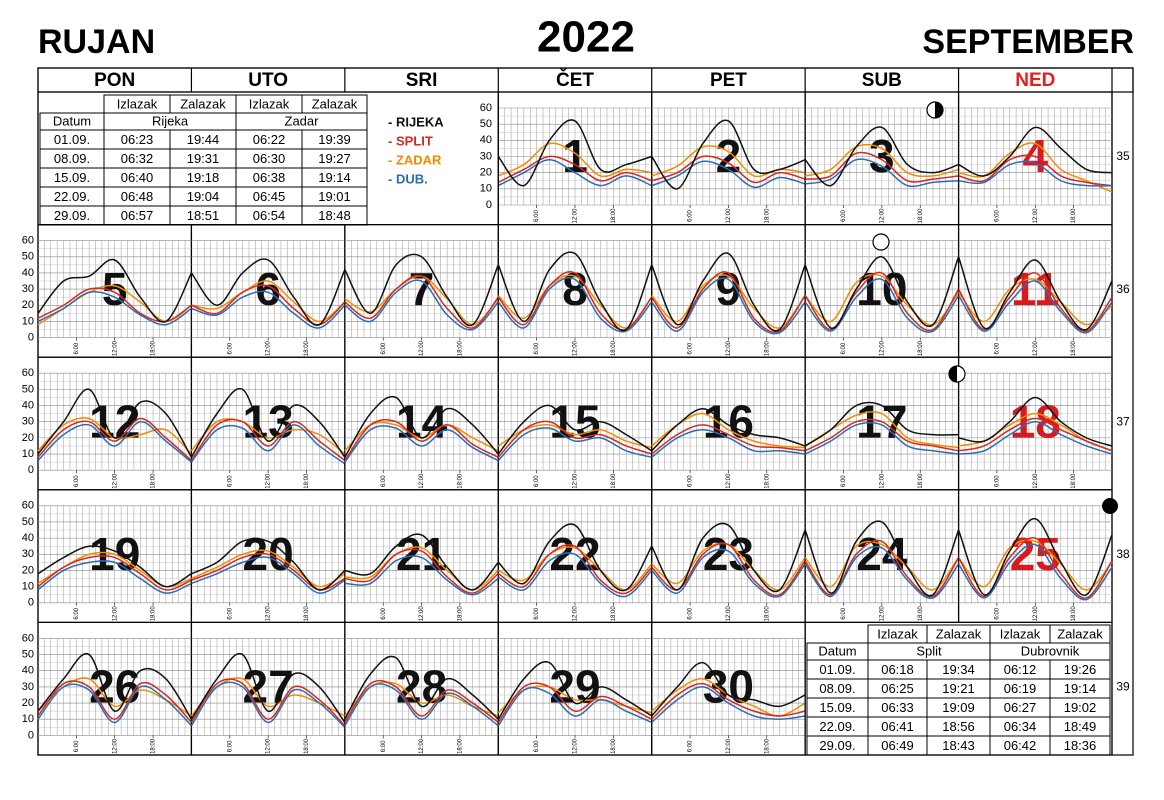 The width and height of the screenshot is (1164, 800). What do you see at coordinates (574, 421) in the screenshot?
I see `day-number: 15` at bounding box center [574, 421].